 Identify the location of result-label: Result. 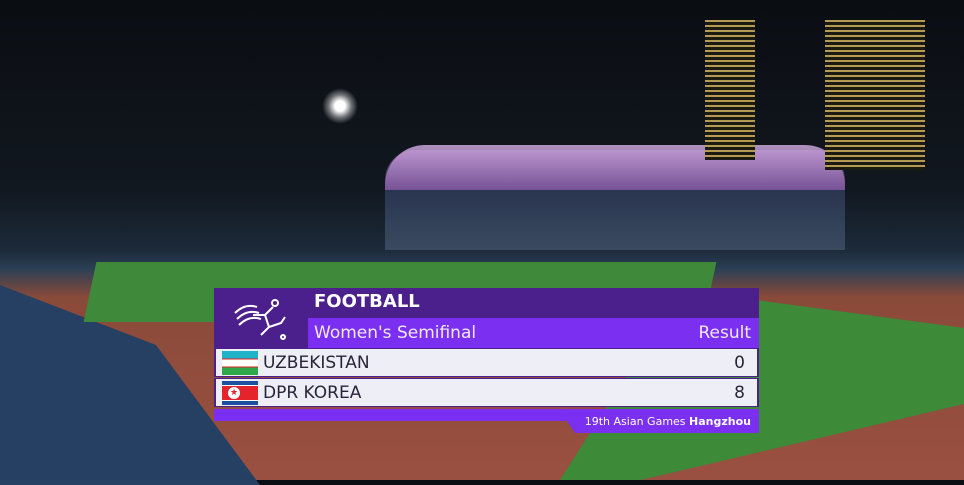
(724, 333).